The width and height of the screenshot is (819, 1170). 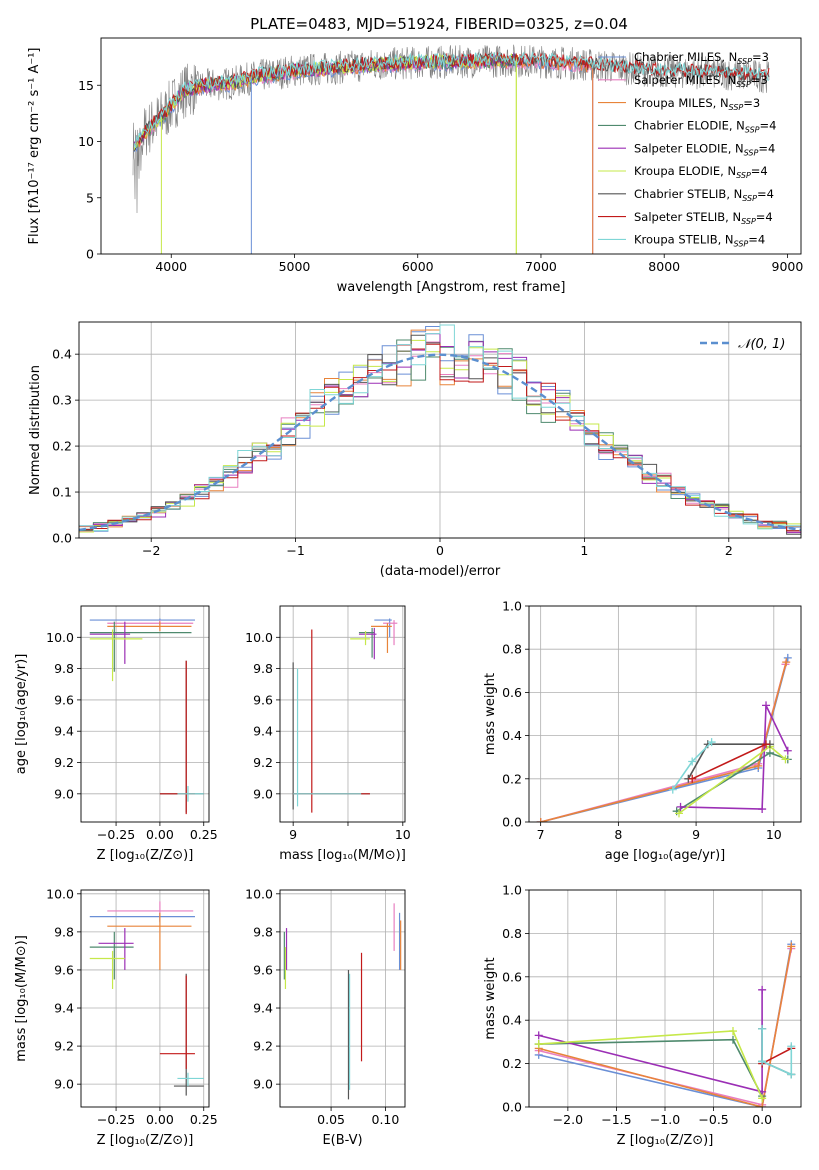 I want to click on series-line-kroupa-stelib, so click(x=777, y=1052).